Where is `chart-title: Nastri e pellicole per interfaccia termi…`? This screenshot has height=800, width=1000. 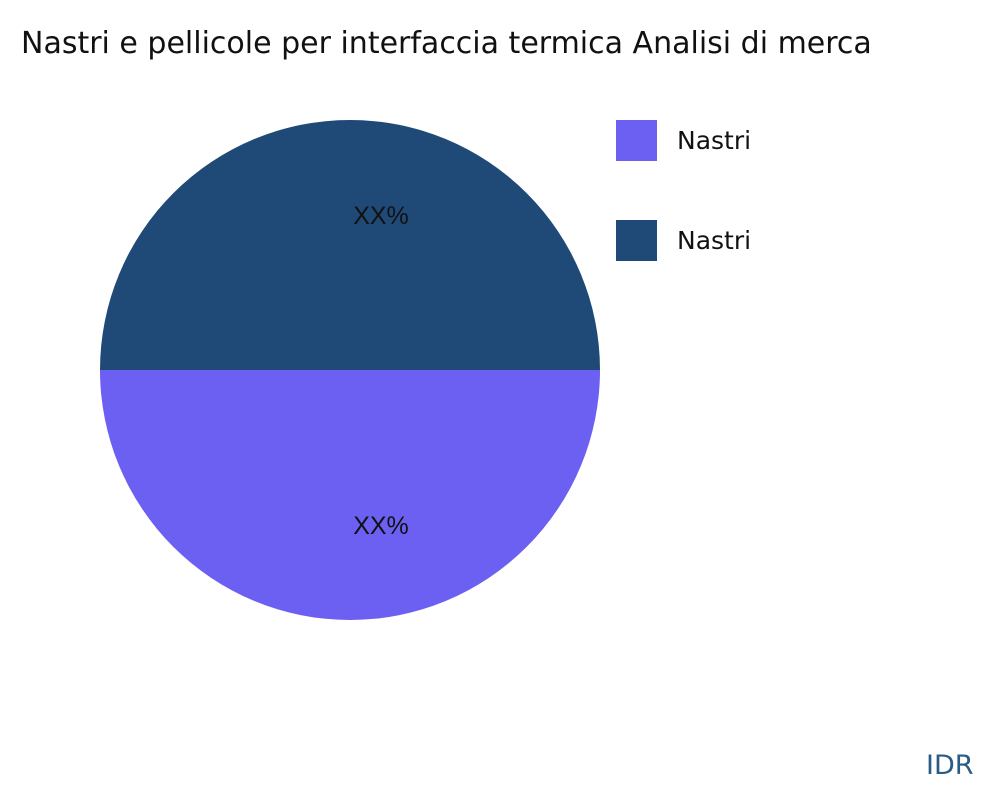
chart-title: Nastri e pellicole per interfaccia termi… is located at coordinates (446, 43).